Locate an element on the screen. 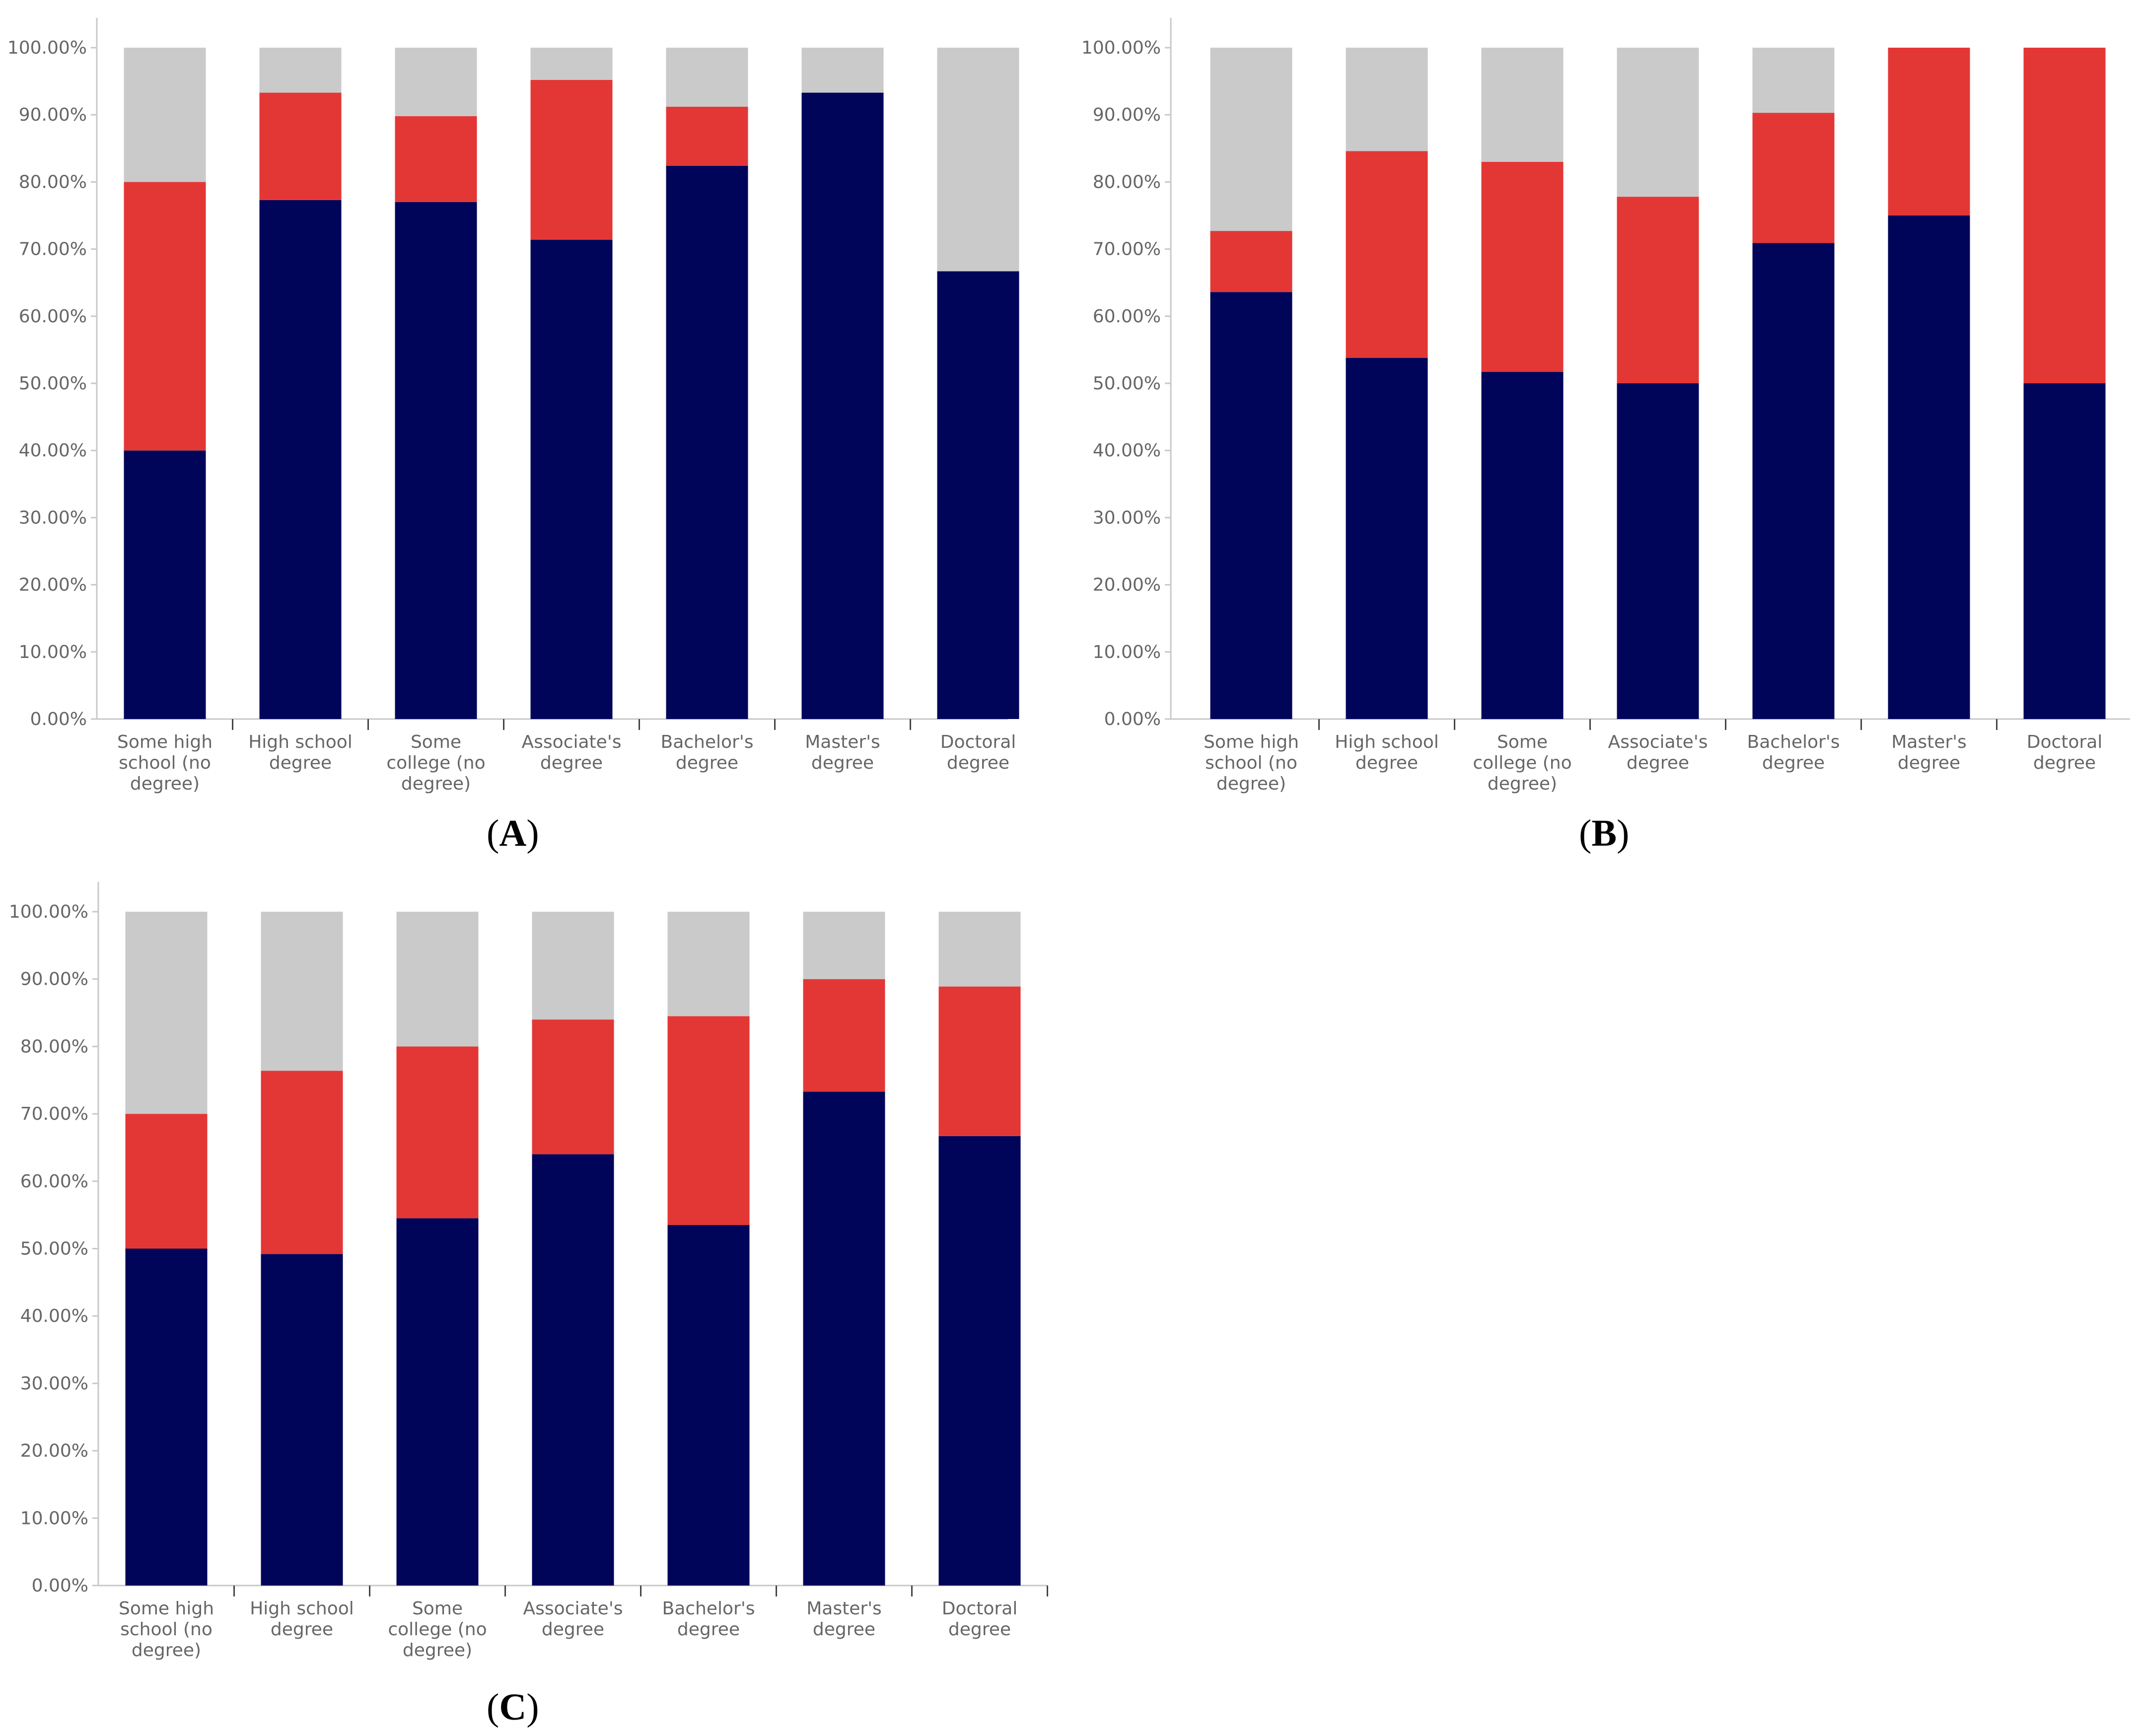 The height and width of the screenshot is (1736, 2141). y-tick-label: 100.00% is located at coordinates (1121, 48).